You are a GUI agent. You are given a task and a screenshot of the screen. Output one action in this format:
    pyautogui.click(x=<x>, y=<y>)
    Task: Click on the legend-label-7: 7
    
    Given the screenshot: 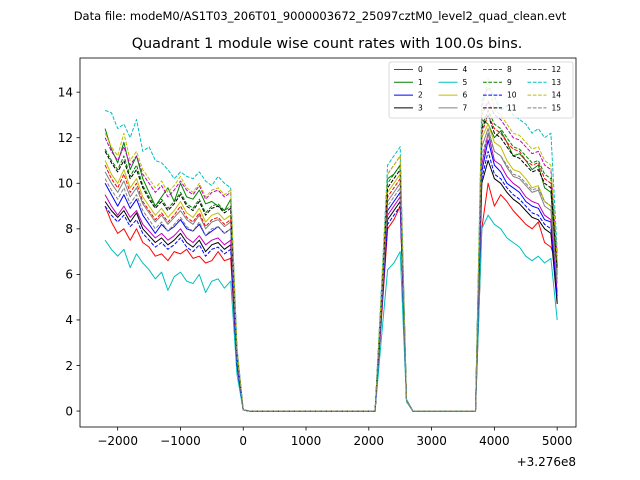 What is the action you would take?
    pyautogui.click(x=465, y=108)
    